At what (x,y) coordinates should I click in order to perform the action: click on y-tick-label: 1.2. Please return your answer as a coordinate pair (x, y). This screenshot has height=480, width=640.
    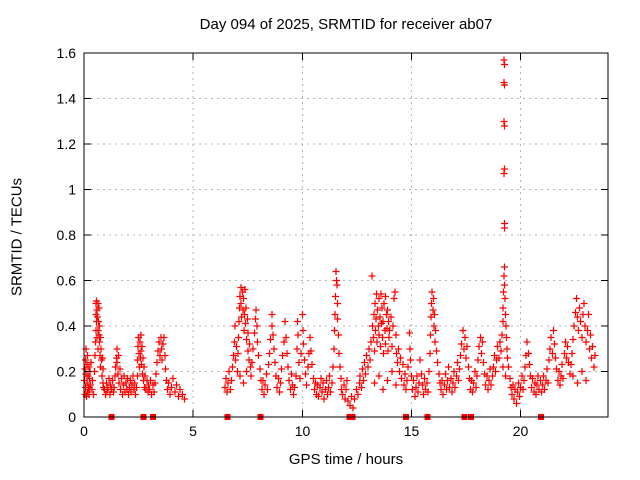
    Looking at the image, I should click on (67, 144).